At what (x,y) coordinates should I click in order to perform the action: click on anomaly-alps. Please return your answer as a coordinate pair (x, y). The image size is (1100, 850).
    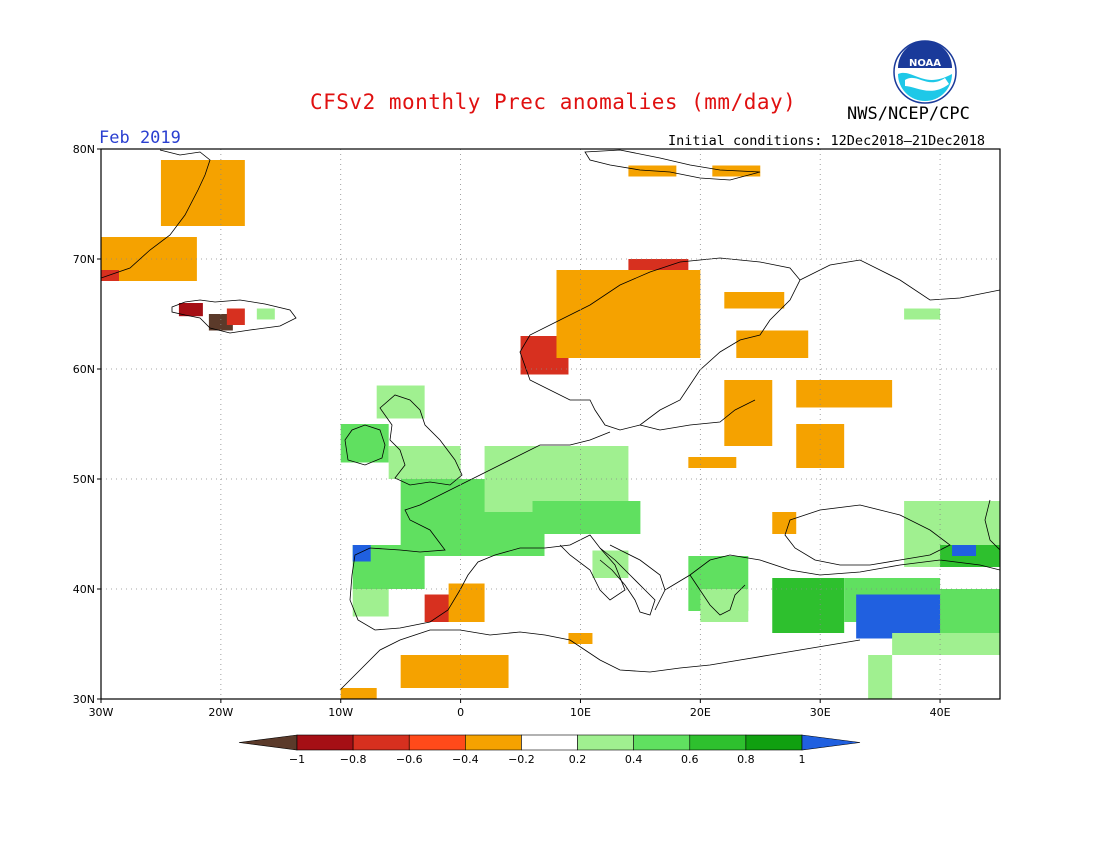
    Looking at the image, I should click on (586, 517).